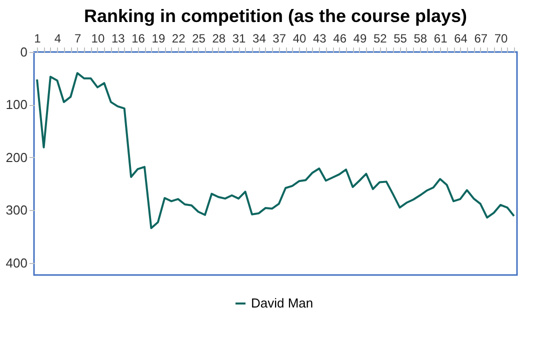 The width and height of the screenshot is (540, 337). I want to click on x-tick-label: 19, so click(159, 39).